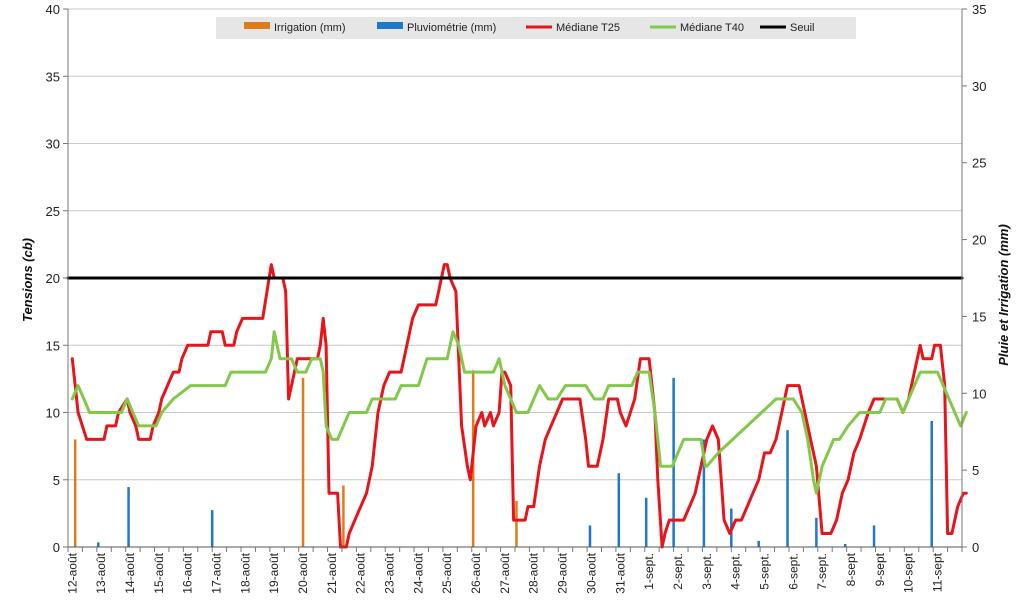  What do you see at coordinates (974, 278) in the screenshot?
I see `y2-axis-ticks: 0 5 10 15 20 25 30 35` at bounding box center [974, 278].